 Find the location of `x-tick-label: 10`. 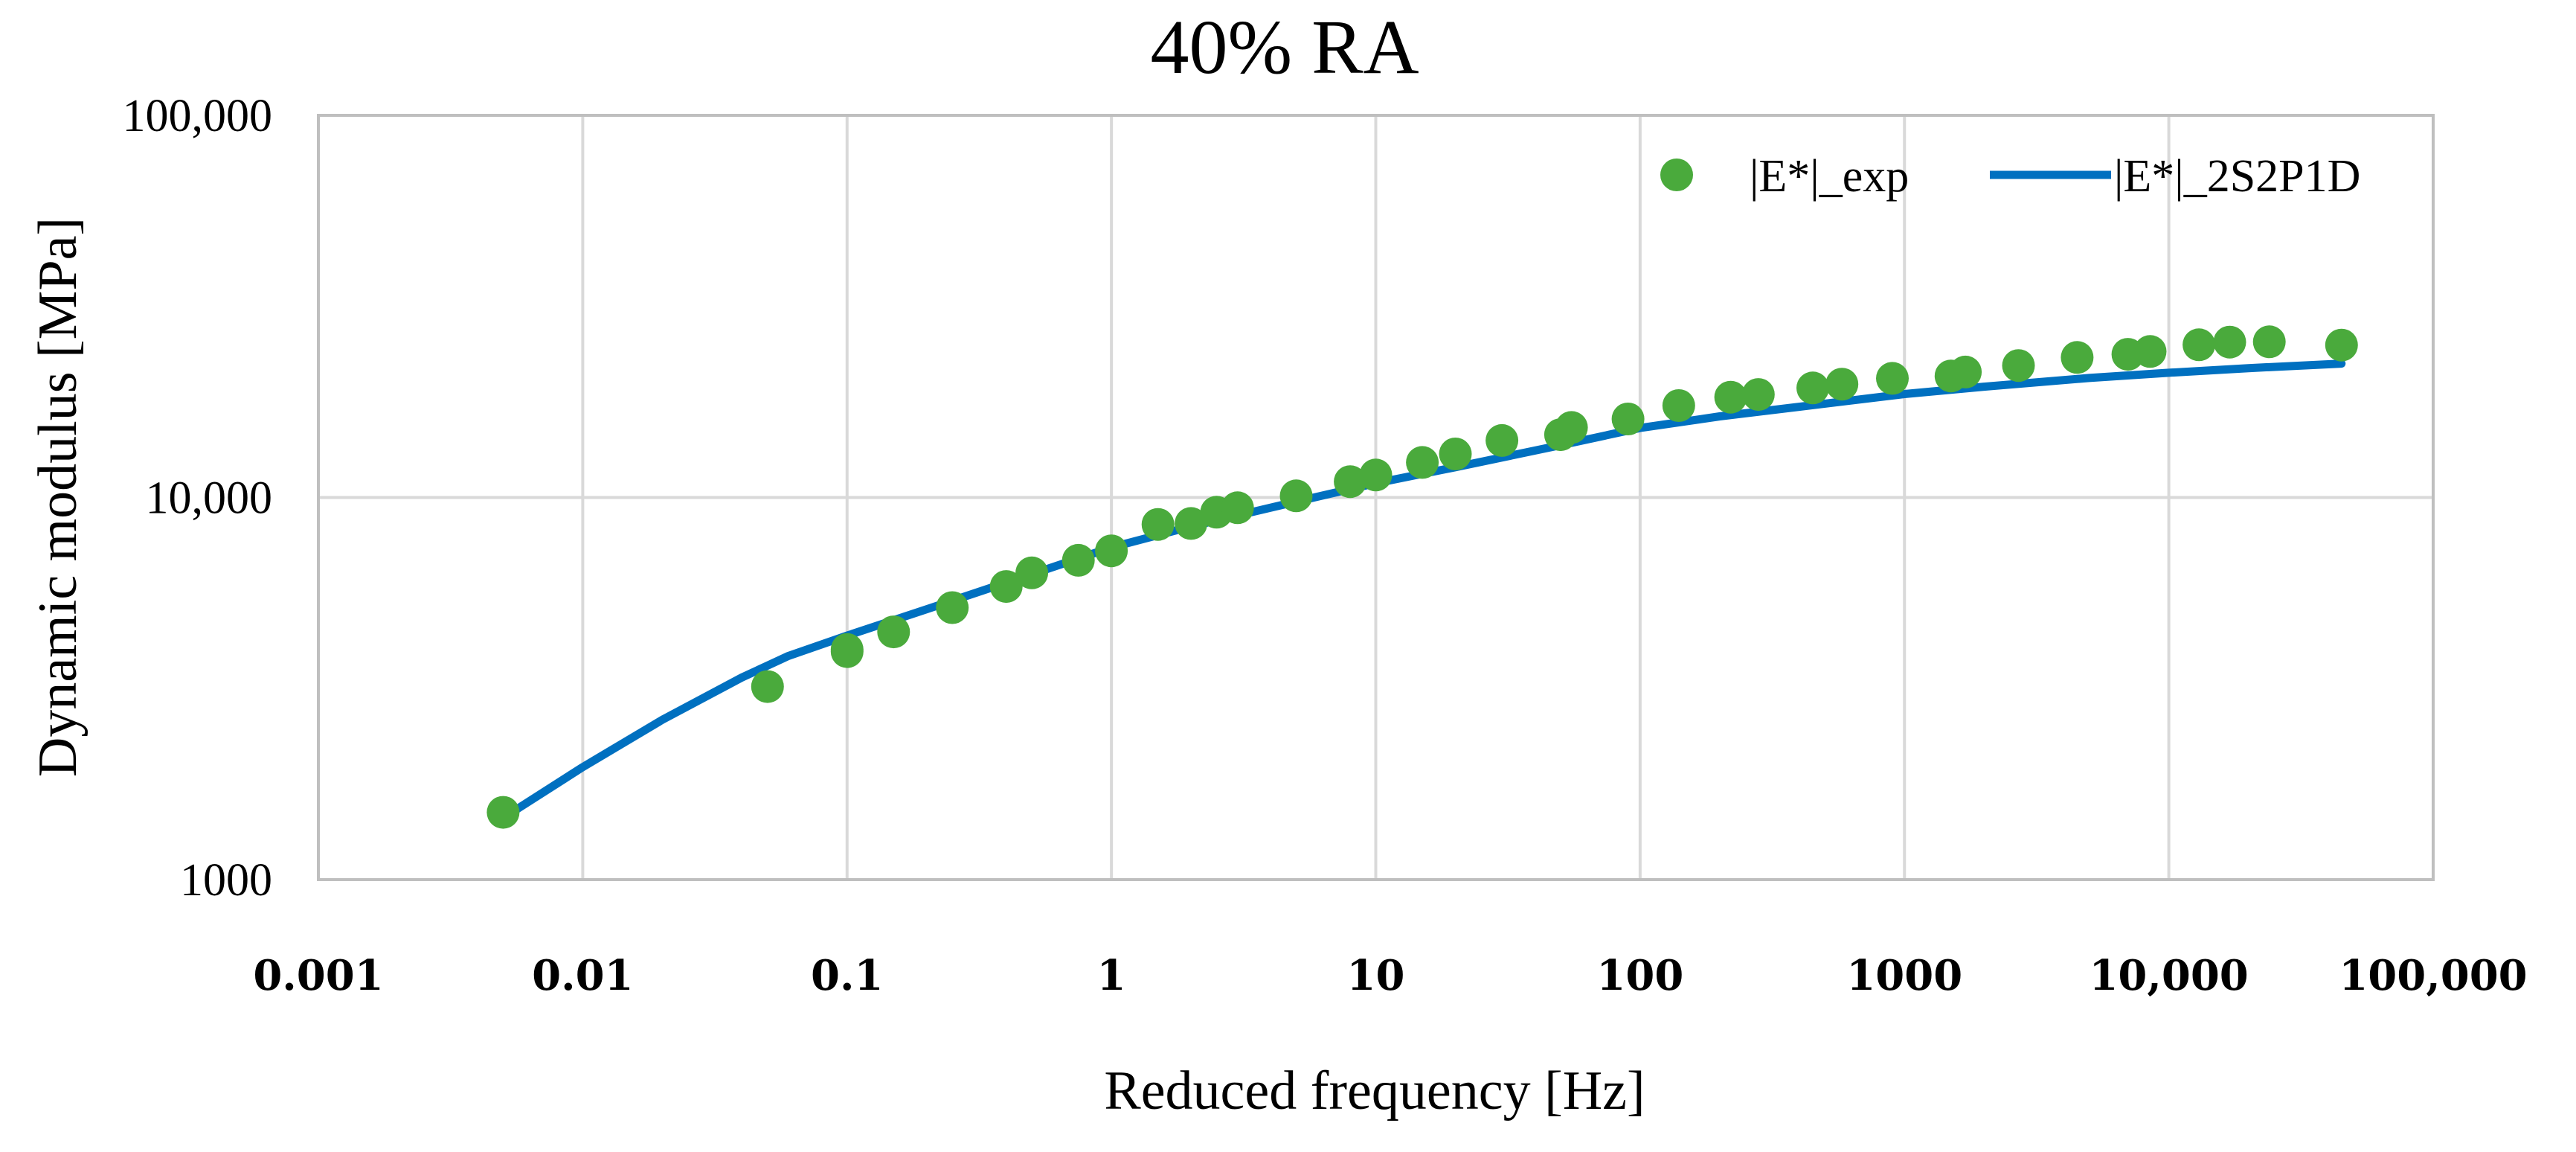

x-tick-label: 10 is located at coordinates (1376, 975).